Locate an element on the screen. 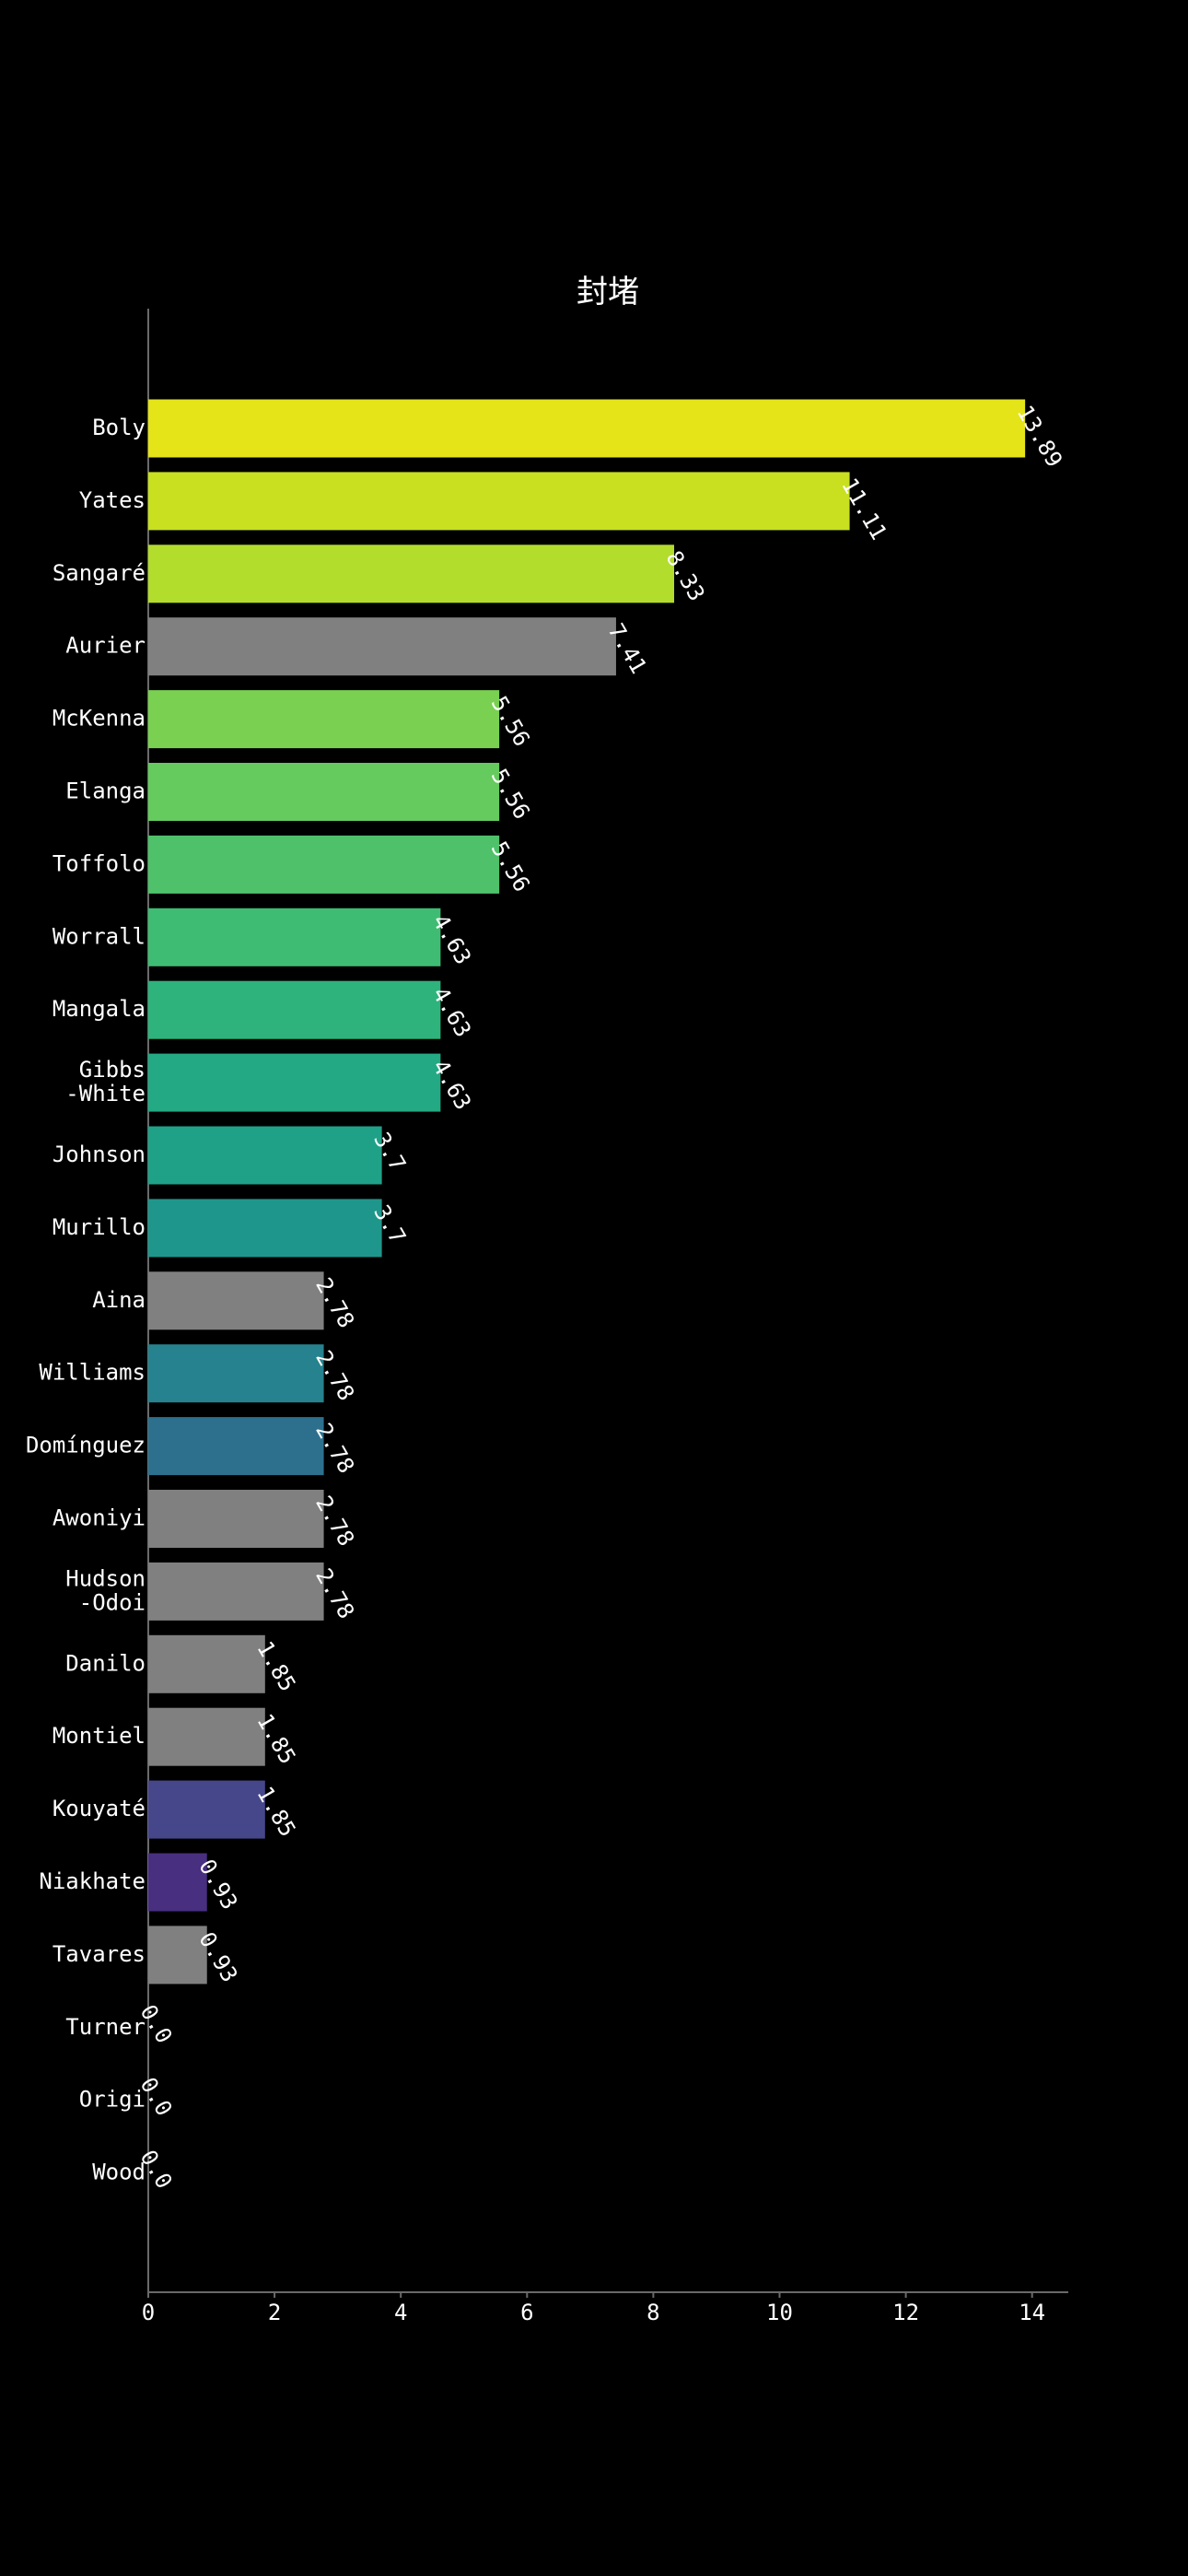 The width and height of the screenshot is (1188, 2576). category-label: Johnson is located at coordinates (99, 1154).